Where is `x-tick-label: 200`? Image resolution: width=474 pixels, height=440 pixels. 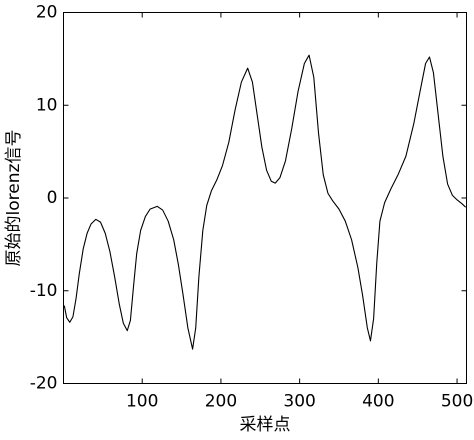 x-tick-label: 200 is located at coordinates (221, 402).